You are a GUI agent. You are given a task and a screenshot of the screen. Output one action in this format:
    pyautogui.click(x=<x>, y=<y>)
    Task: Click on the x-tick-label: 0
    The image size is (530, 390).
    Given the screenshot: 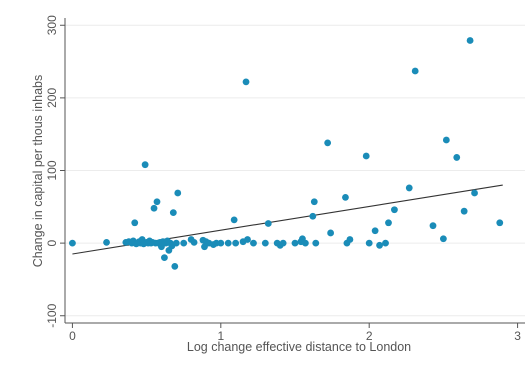 What is the action you would take?
    pyautogui.click(x=72, y=336)
    